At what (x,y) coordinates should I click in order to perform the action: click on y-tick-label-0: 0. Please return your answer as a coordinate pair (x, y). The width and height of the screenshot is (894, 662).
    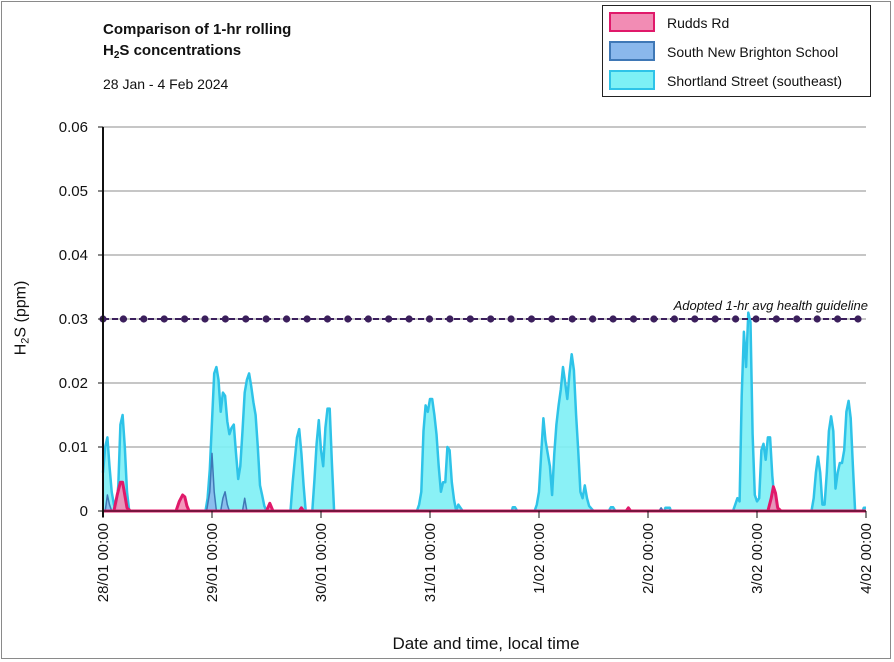
    Looking at the image, I should click on (84, 511).